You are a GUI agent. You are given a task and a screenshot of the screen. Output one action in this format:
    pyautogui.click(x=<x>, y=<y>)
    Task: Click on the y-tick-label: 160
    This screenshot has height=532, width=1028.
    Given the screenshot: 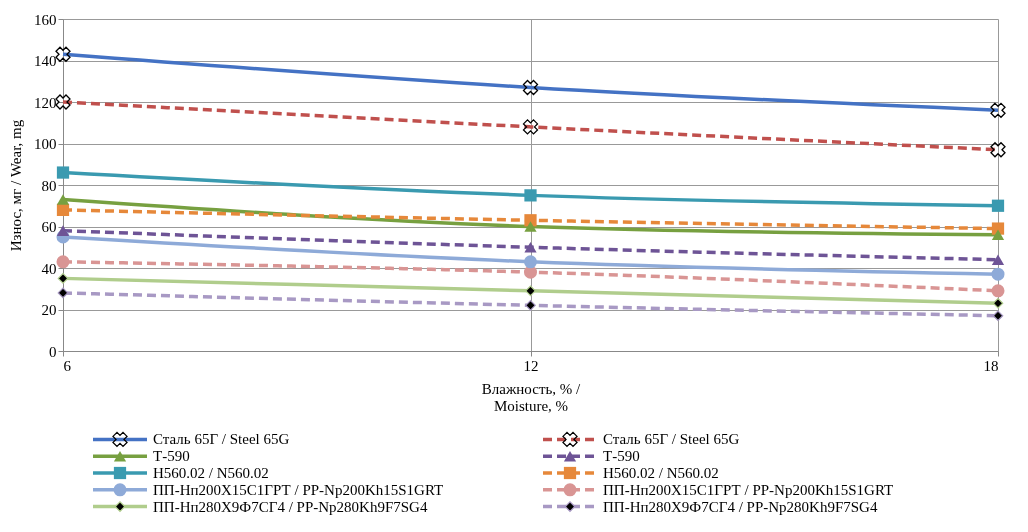 What is the action you would take?
    pyautogui.click(x=45, y=19)
    